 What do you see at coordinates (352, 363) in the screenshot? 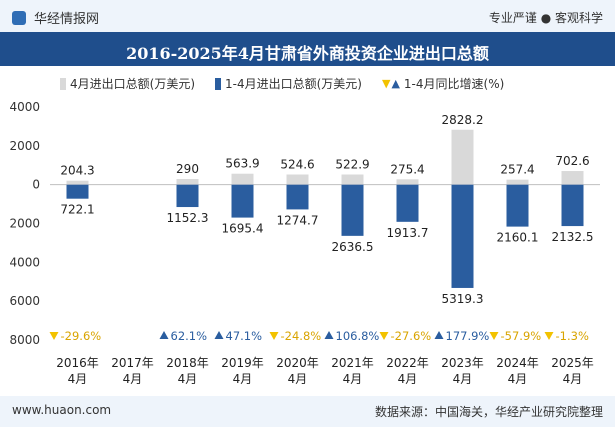
I see `x-tick-label: 2021年` at bounding box center [352, 363].